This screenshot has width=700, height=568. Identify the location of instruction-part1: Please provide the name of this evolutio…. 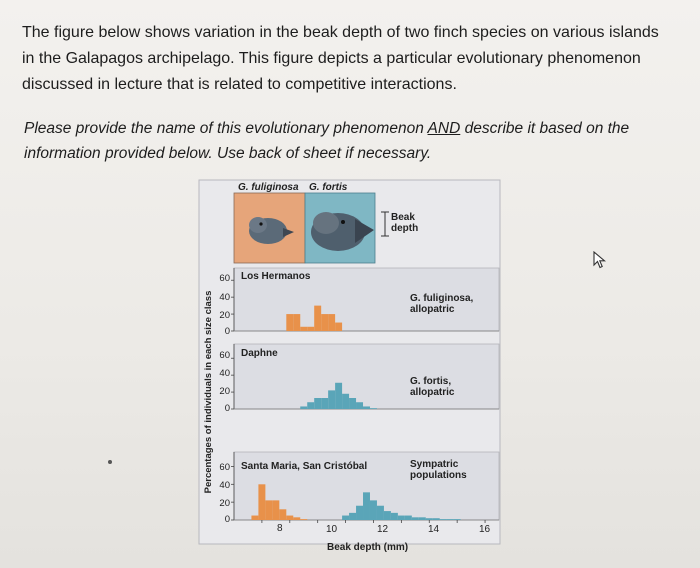
(226, 128).